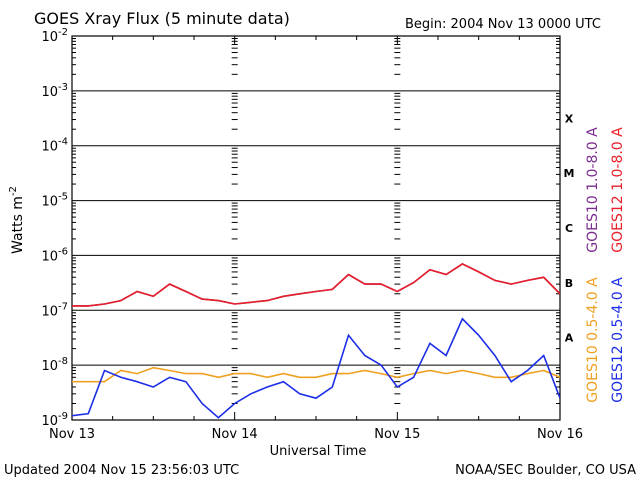  Describe the element at coordinates (569, 338) in the screenshot. I see `flare-class-label: A` at that location.